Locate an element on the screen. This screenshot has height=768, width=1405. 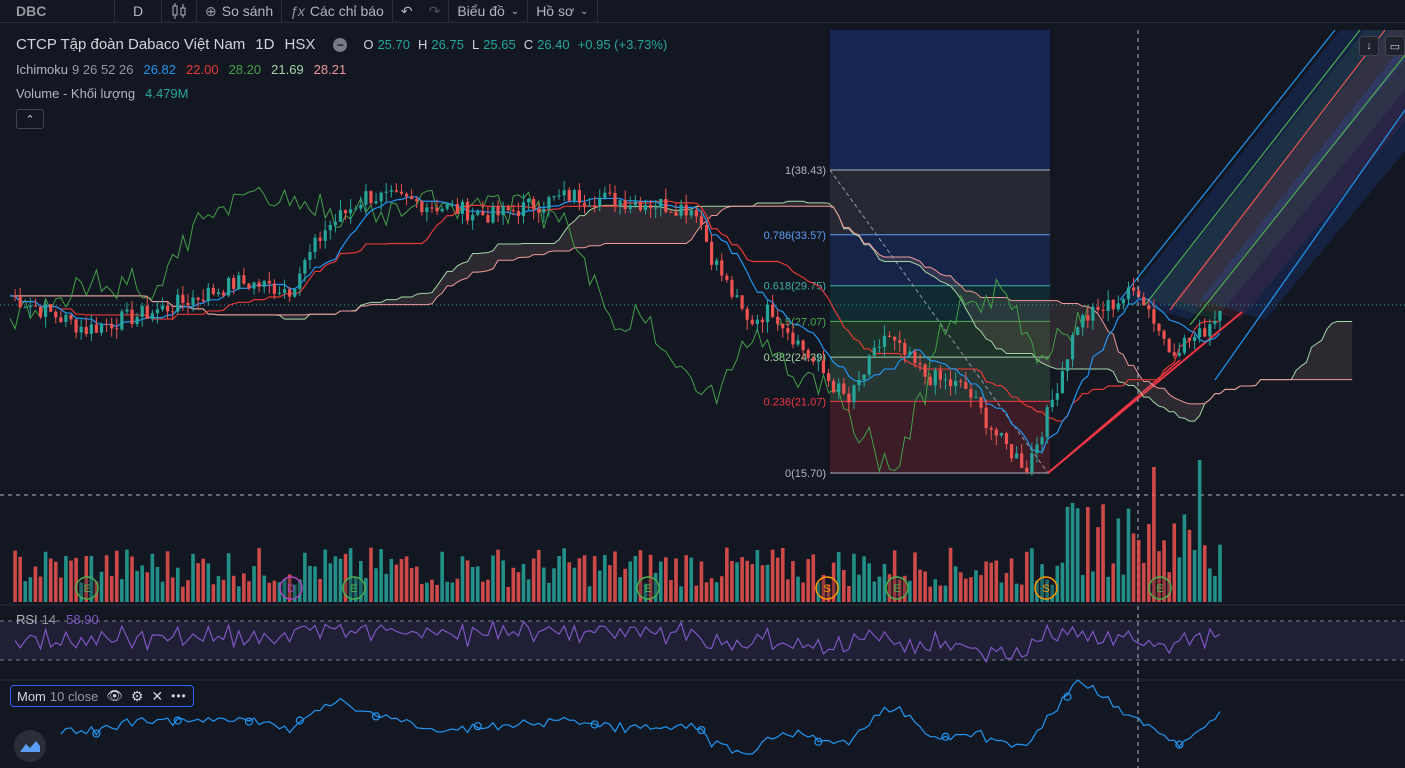
collapse-legend-button: ⌃ is located at coordinates (30, 119).